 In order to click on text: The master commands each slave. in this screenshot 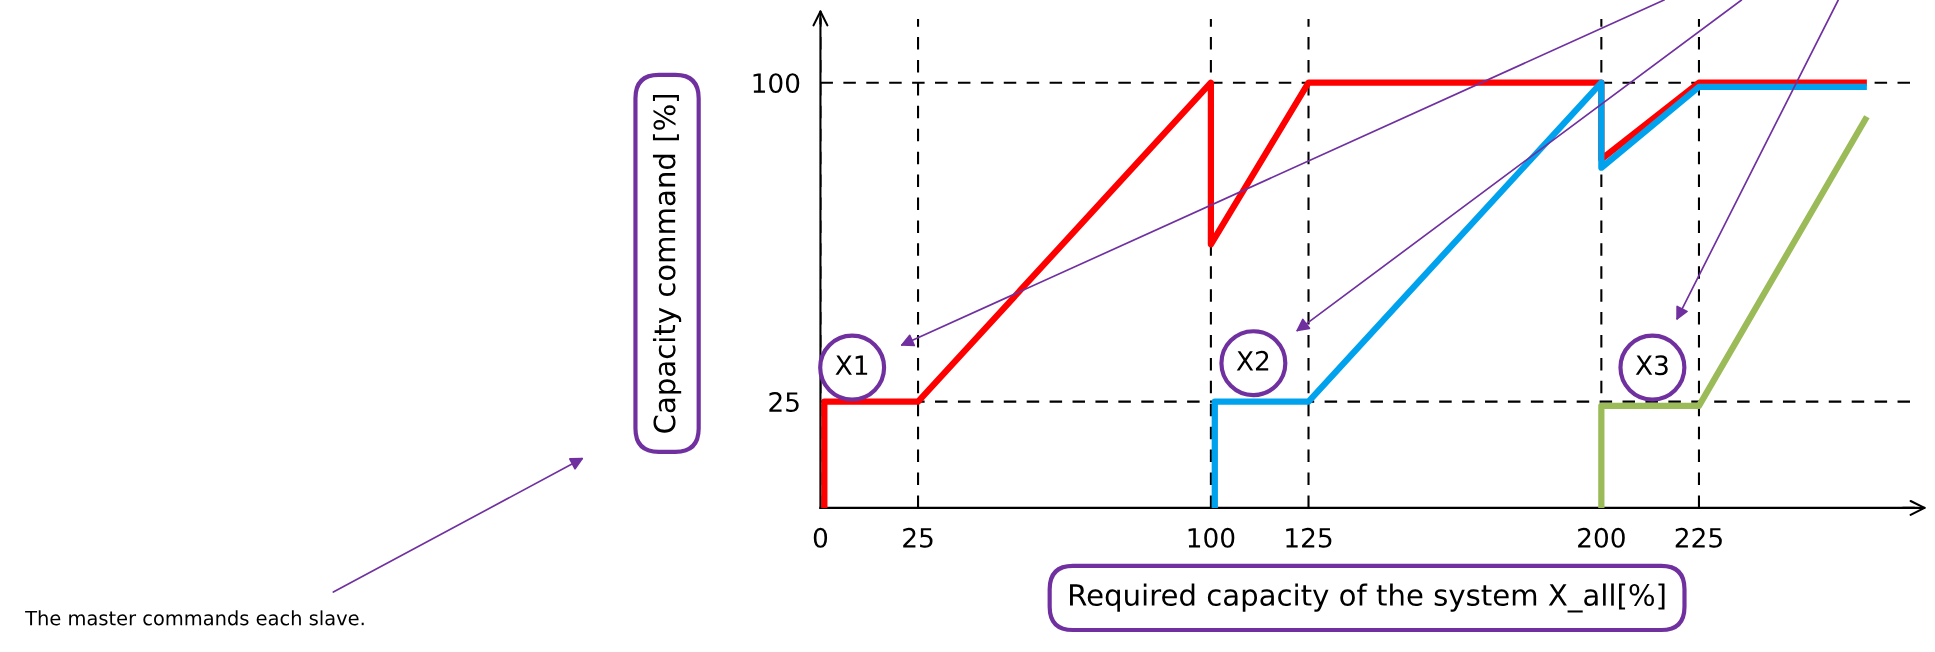, I will do `click(194, 618)`.